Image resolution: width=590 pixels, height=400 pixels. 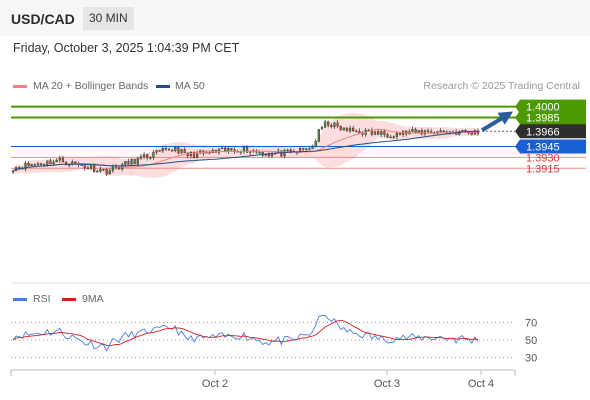 What do you see at coordinates (93, 299) in the screenshot?
I see `rsi-ma-legend-label: 9MA` at bounding box center [93, 299].